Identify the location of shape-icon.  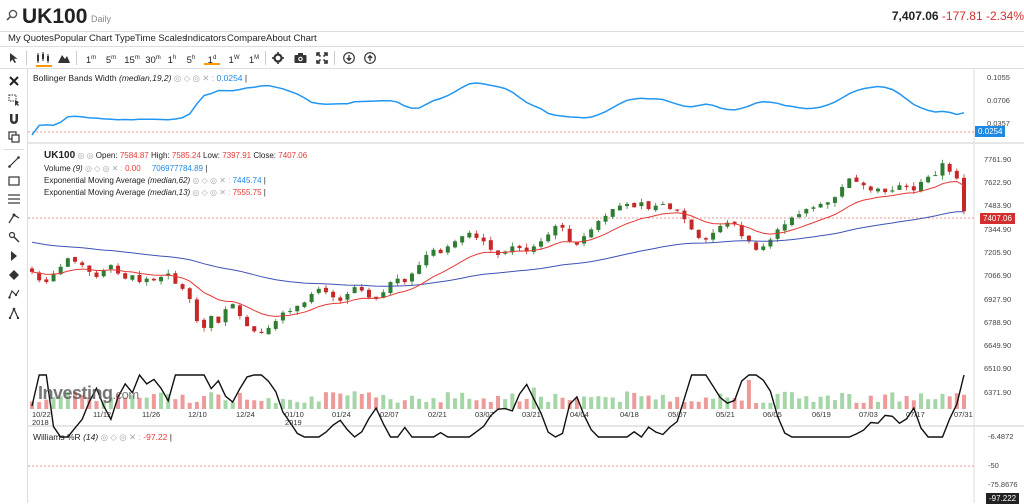
(14, 275).